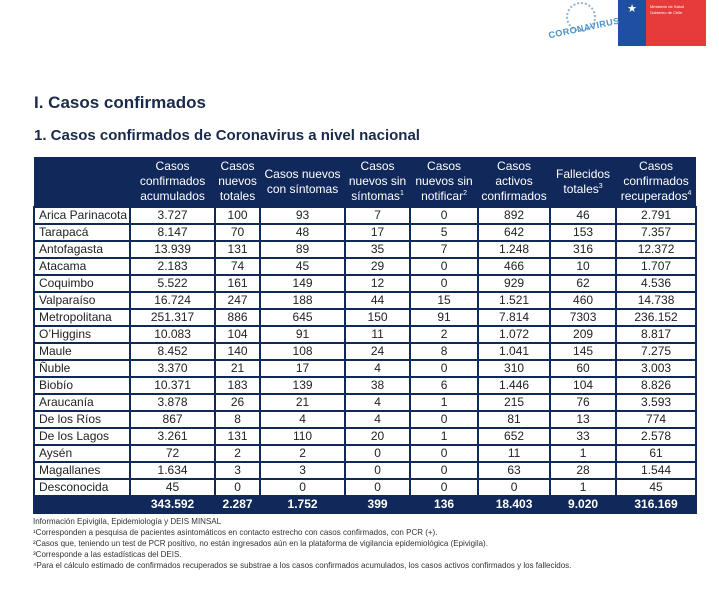 The width and height of the screenshot is (719, 589). I want to click on total-value: 316.169, so click(656, 504).